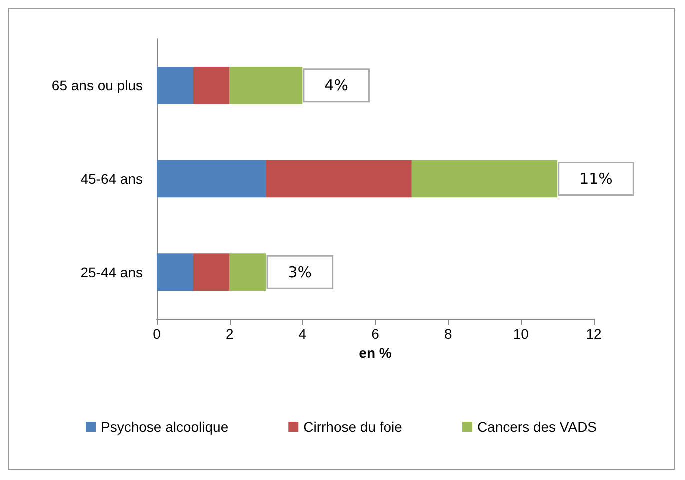 The height and width of the screenshot is (480, 685). Describe the element at coordinates (336, 85) in the screenshot. I see `total-label: 4%` at that location.